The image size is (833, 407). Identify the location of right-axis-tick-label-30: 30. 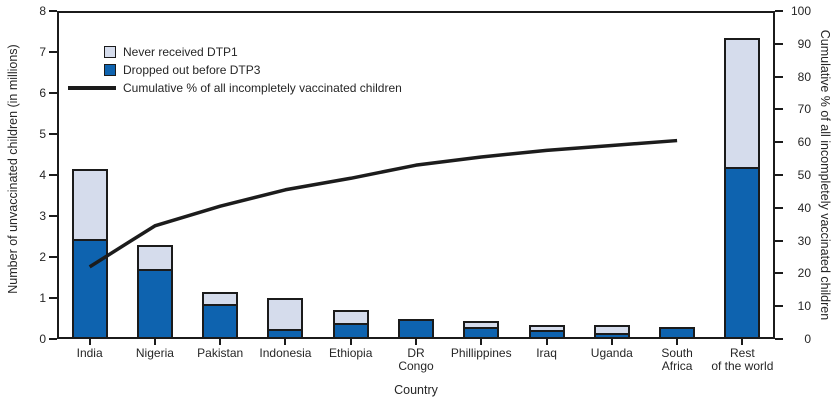
(804, 240).